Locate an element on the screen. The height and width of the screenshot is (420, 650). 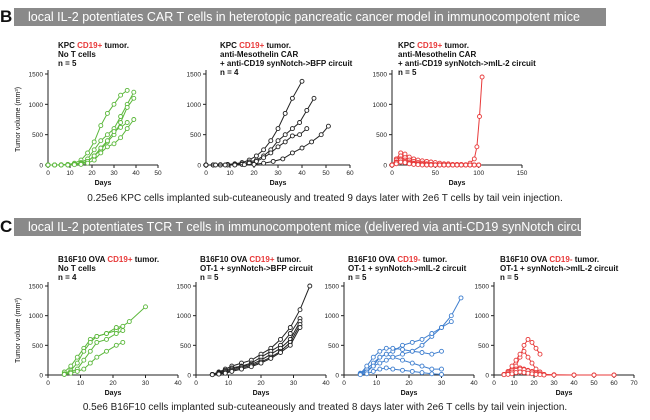
y-axis-label: Tumor volume (mm³) is located at coordinates (18, 119).